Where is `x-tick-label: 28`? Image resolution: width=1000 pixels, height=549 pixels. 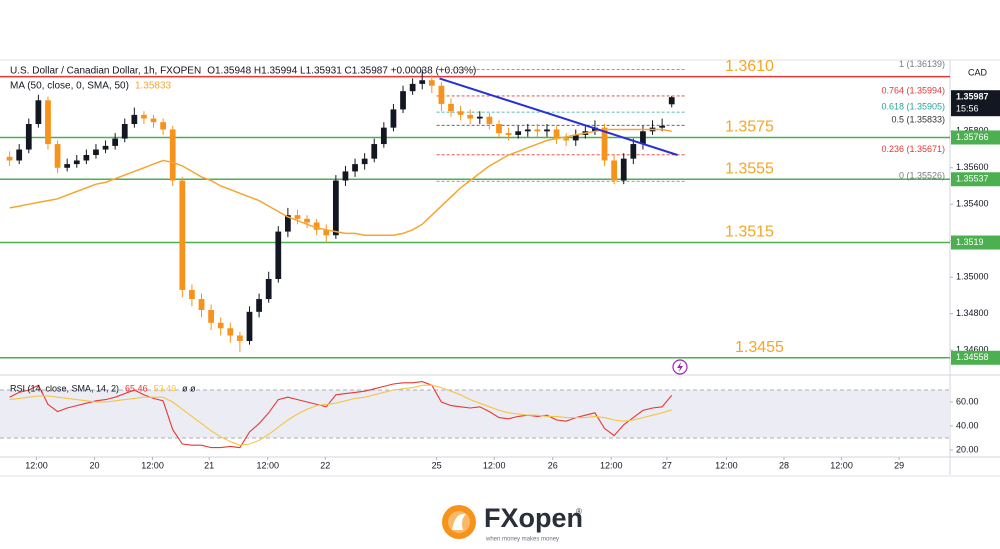 x-tick-label: 28 is located at coordinates (784, 465).